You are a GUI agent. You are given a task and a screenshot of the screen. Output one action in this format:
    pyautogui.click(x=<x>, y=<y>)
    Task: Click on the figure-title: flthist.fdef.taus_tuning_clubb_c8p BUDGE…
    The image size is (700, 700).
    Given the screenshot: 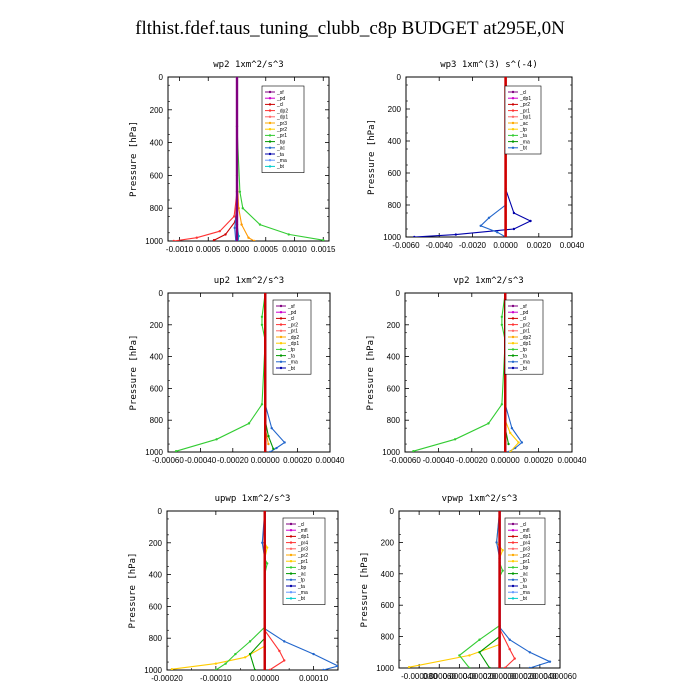 What is the action you would take?
    pyautogui.click(x=350, y=28)
    